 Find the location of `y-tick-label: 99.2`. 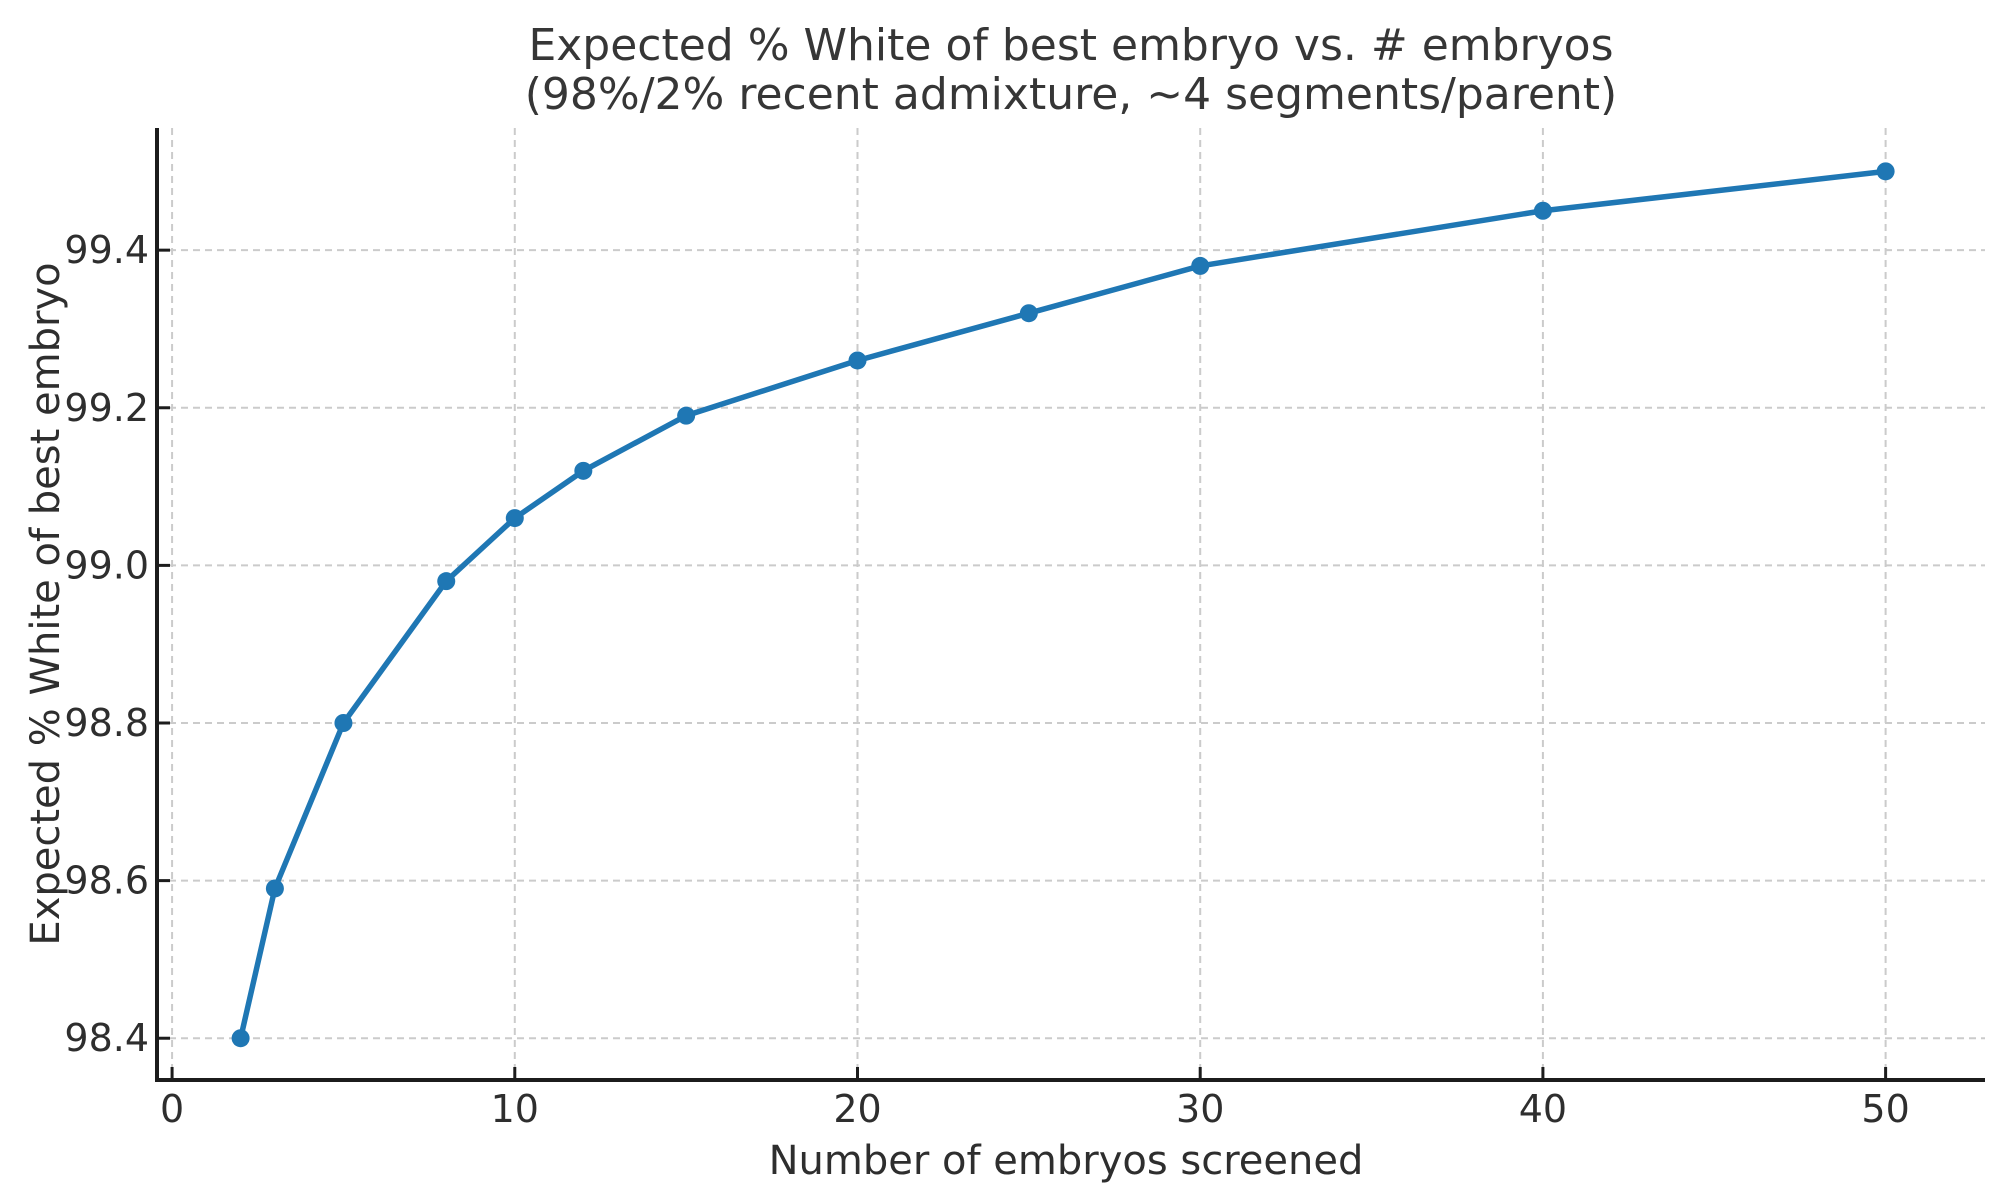

y-tick-label: 99.2 is located at coordinates (106, 408).